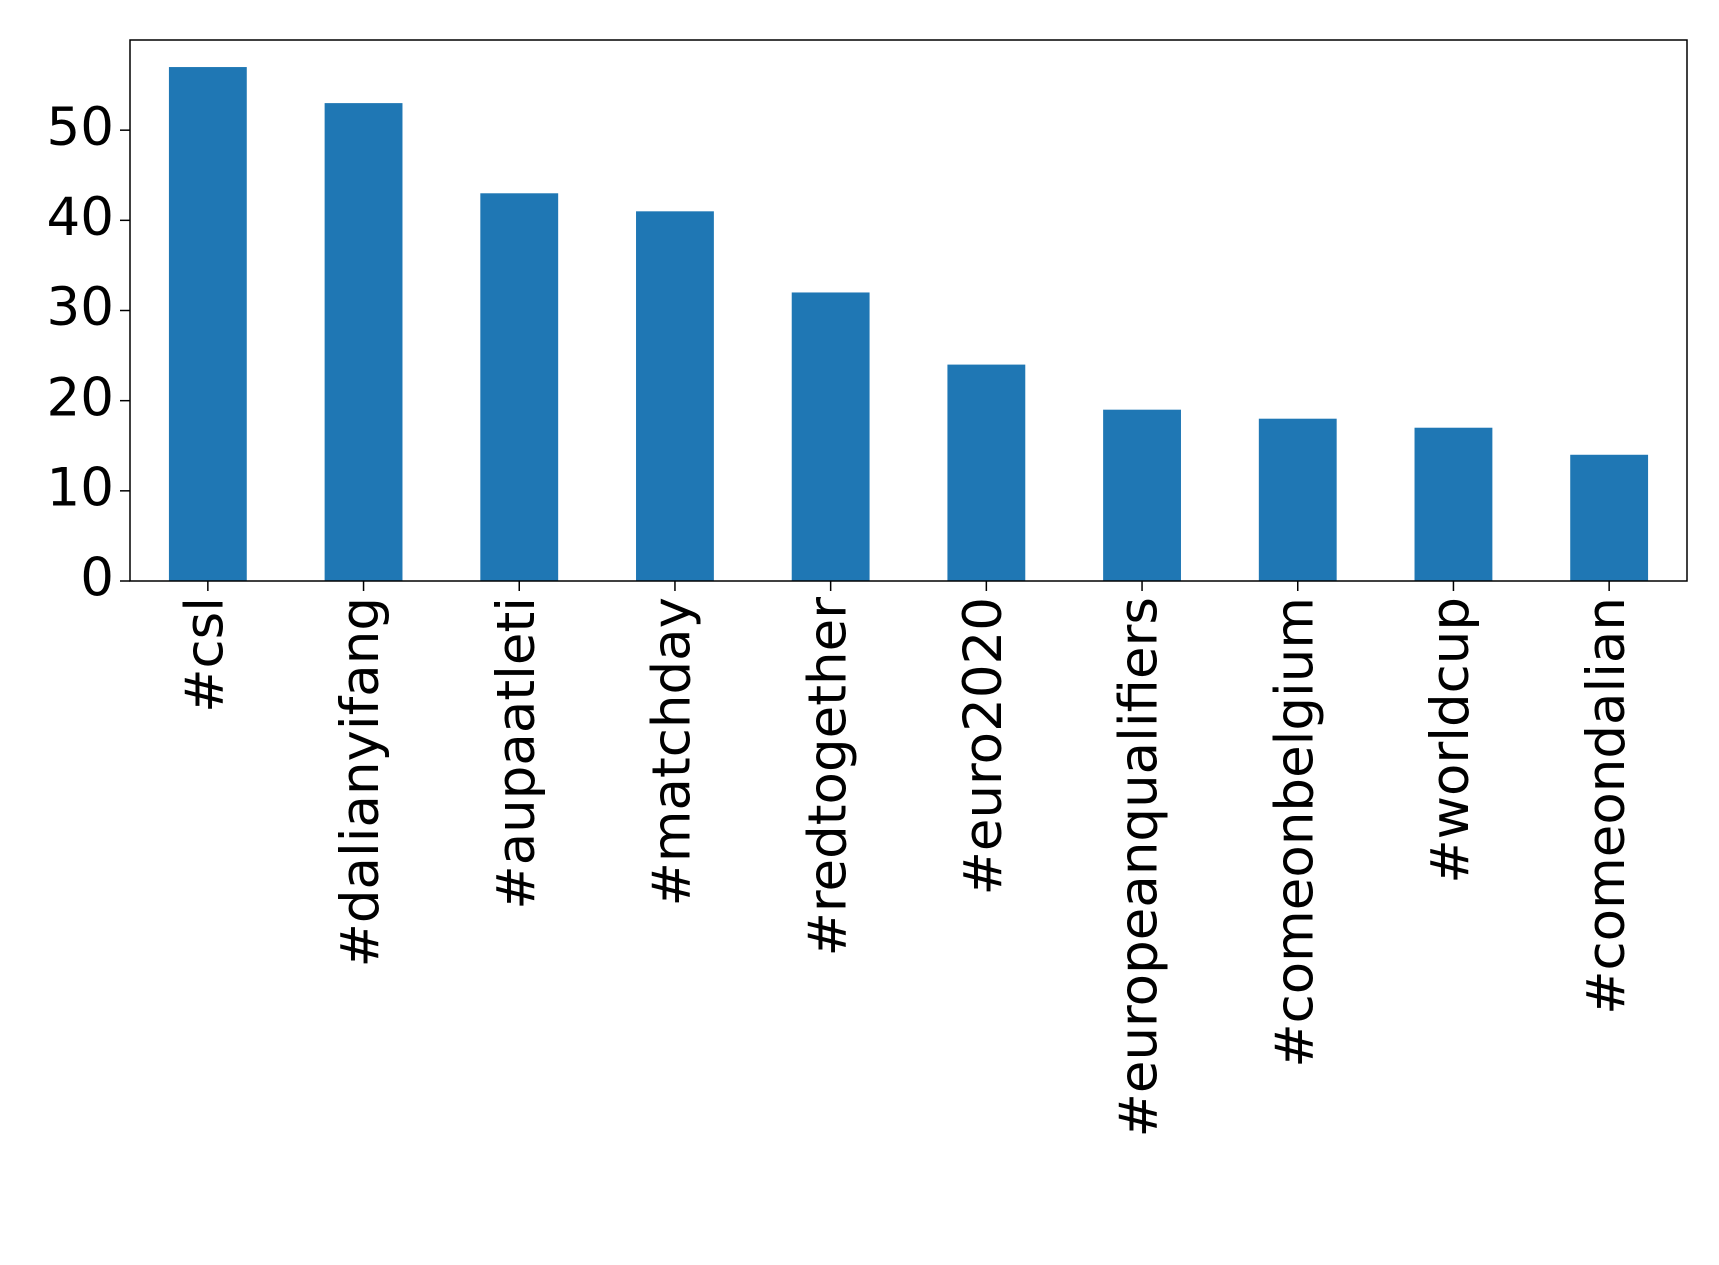 Image resolution: width=1719 pixels, height=1265 pixels. Describe the element at coordinates (1139, 867) in the screenshot. I see `x-tick-label: #europeanqualifiers` at that location.